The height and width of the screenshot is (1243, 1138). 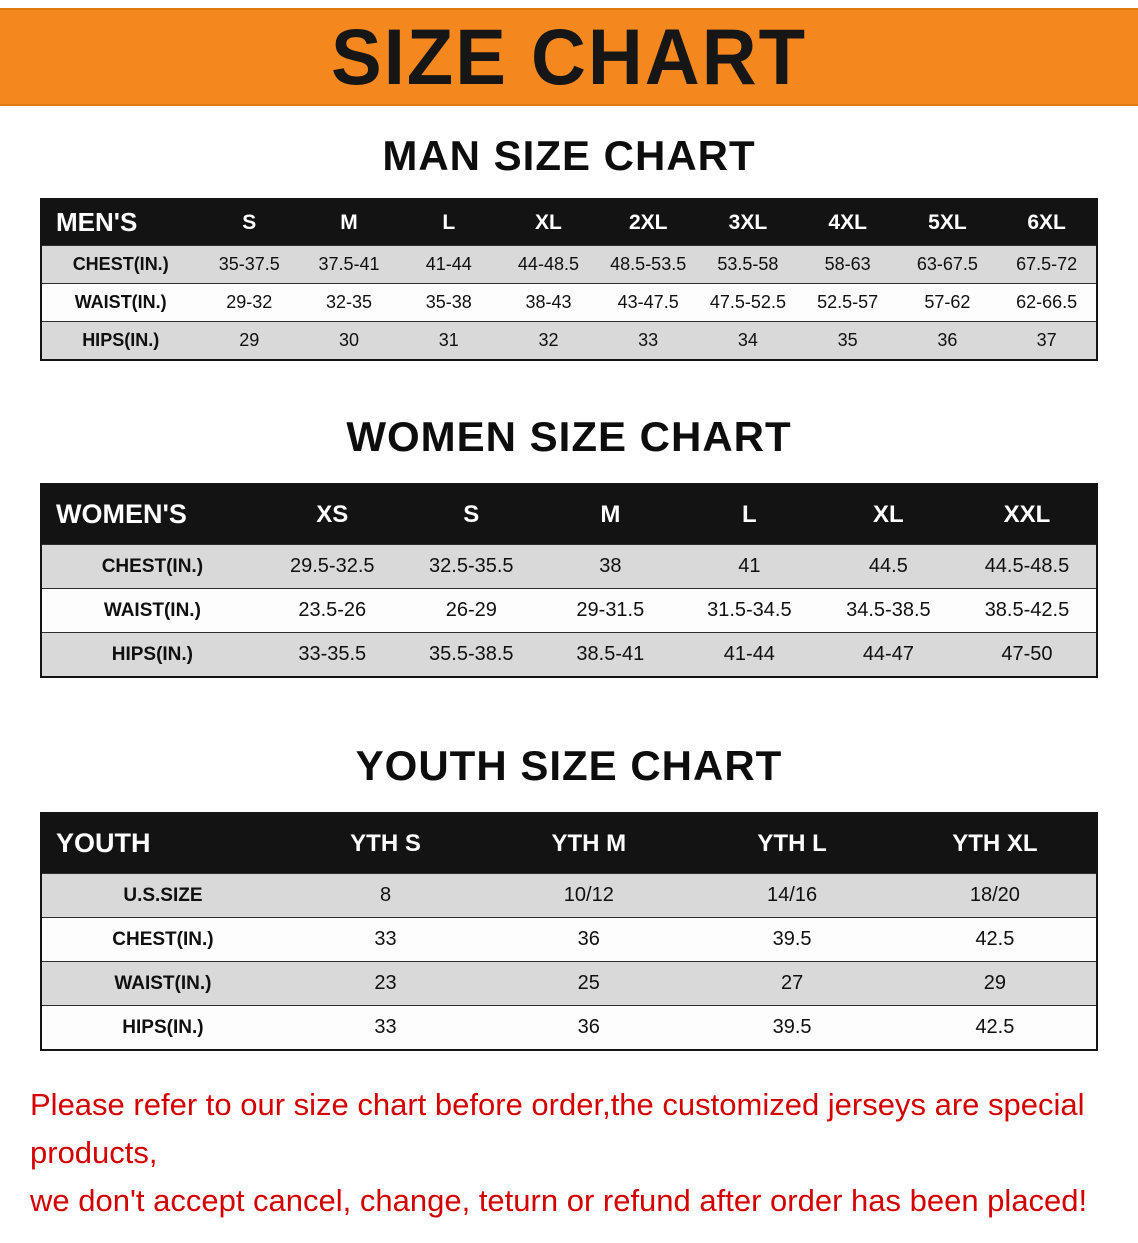 What do you see at coordinates (152, 514) in the screenshot?
I see `table-label-header: WOMEN'S` at bounding box center [152, 514].